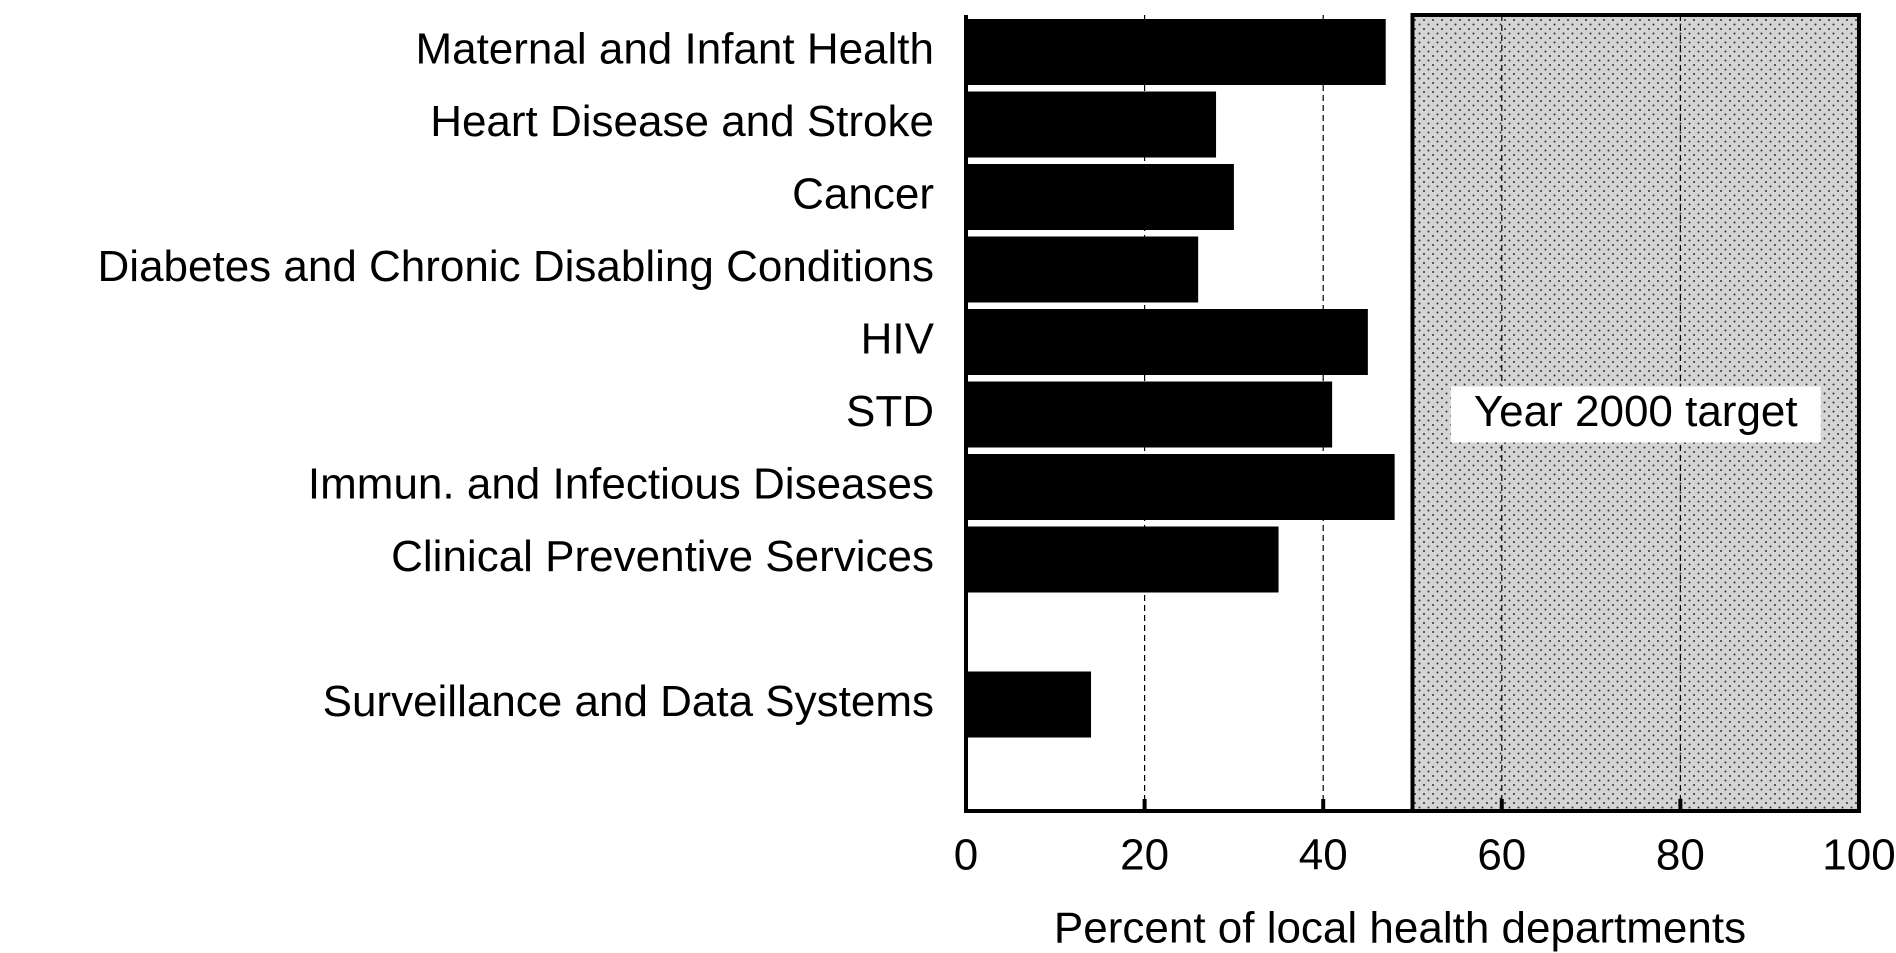 The width and height of the screenshot is (1896, 953). I want to click on x-tick-label: 80, so click(1680, 855).